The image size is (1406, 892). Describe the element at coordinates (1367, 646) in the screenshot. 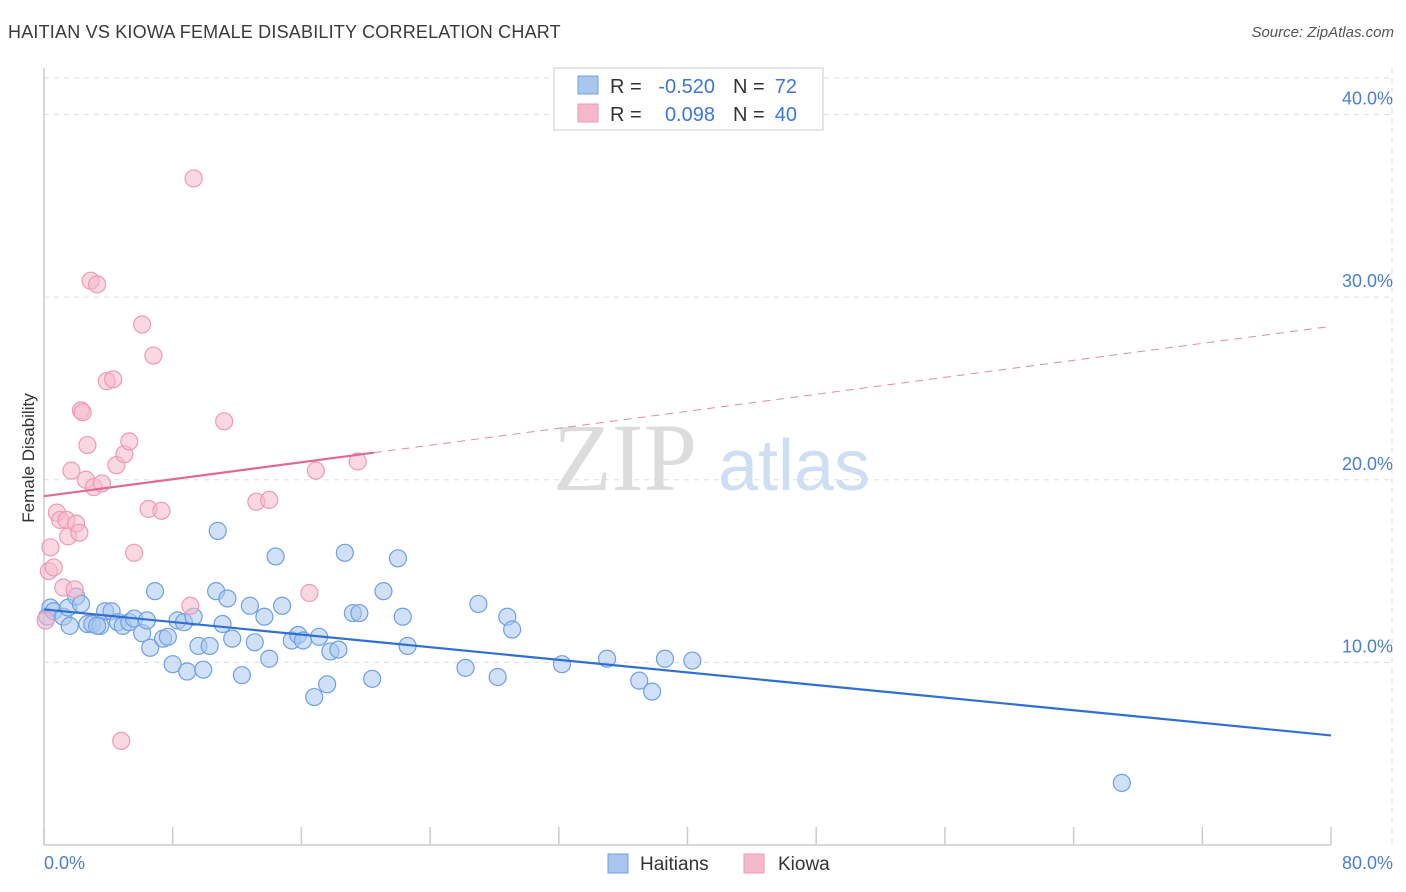

I see `y-tick-label: 10.0%` at that location.